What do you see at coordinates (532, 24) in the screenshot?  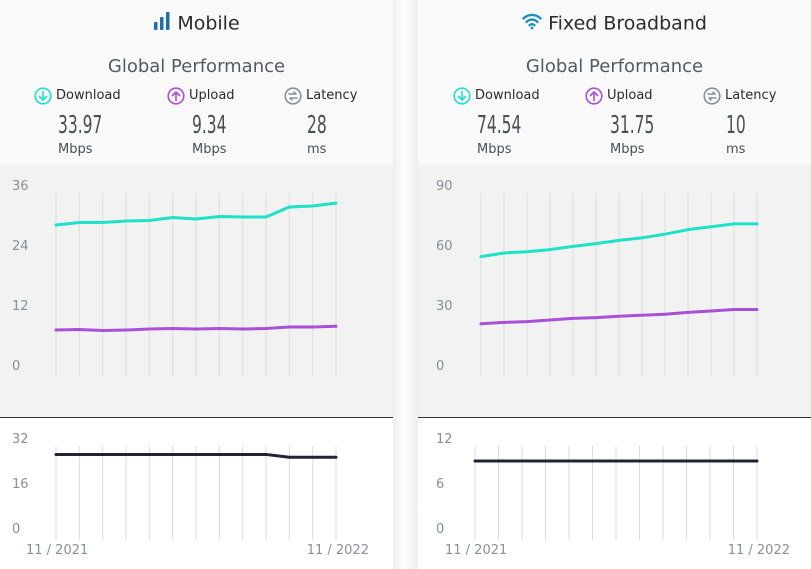 I see `wifi-icon` at bounding box center [532, 24].